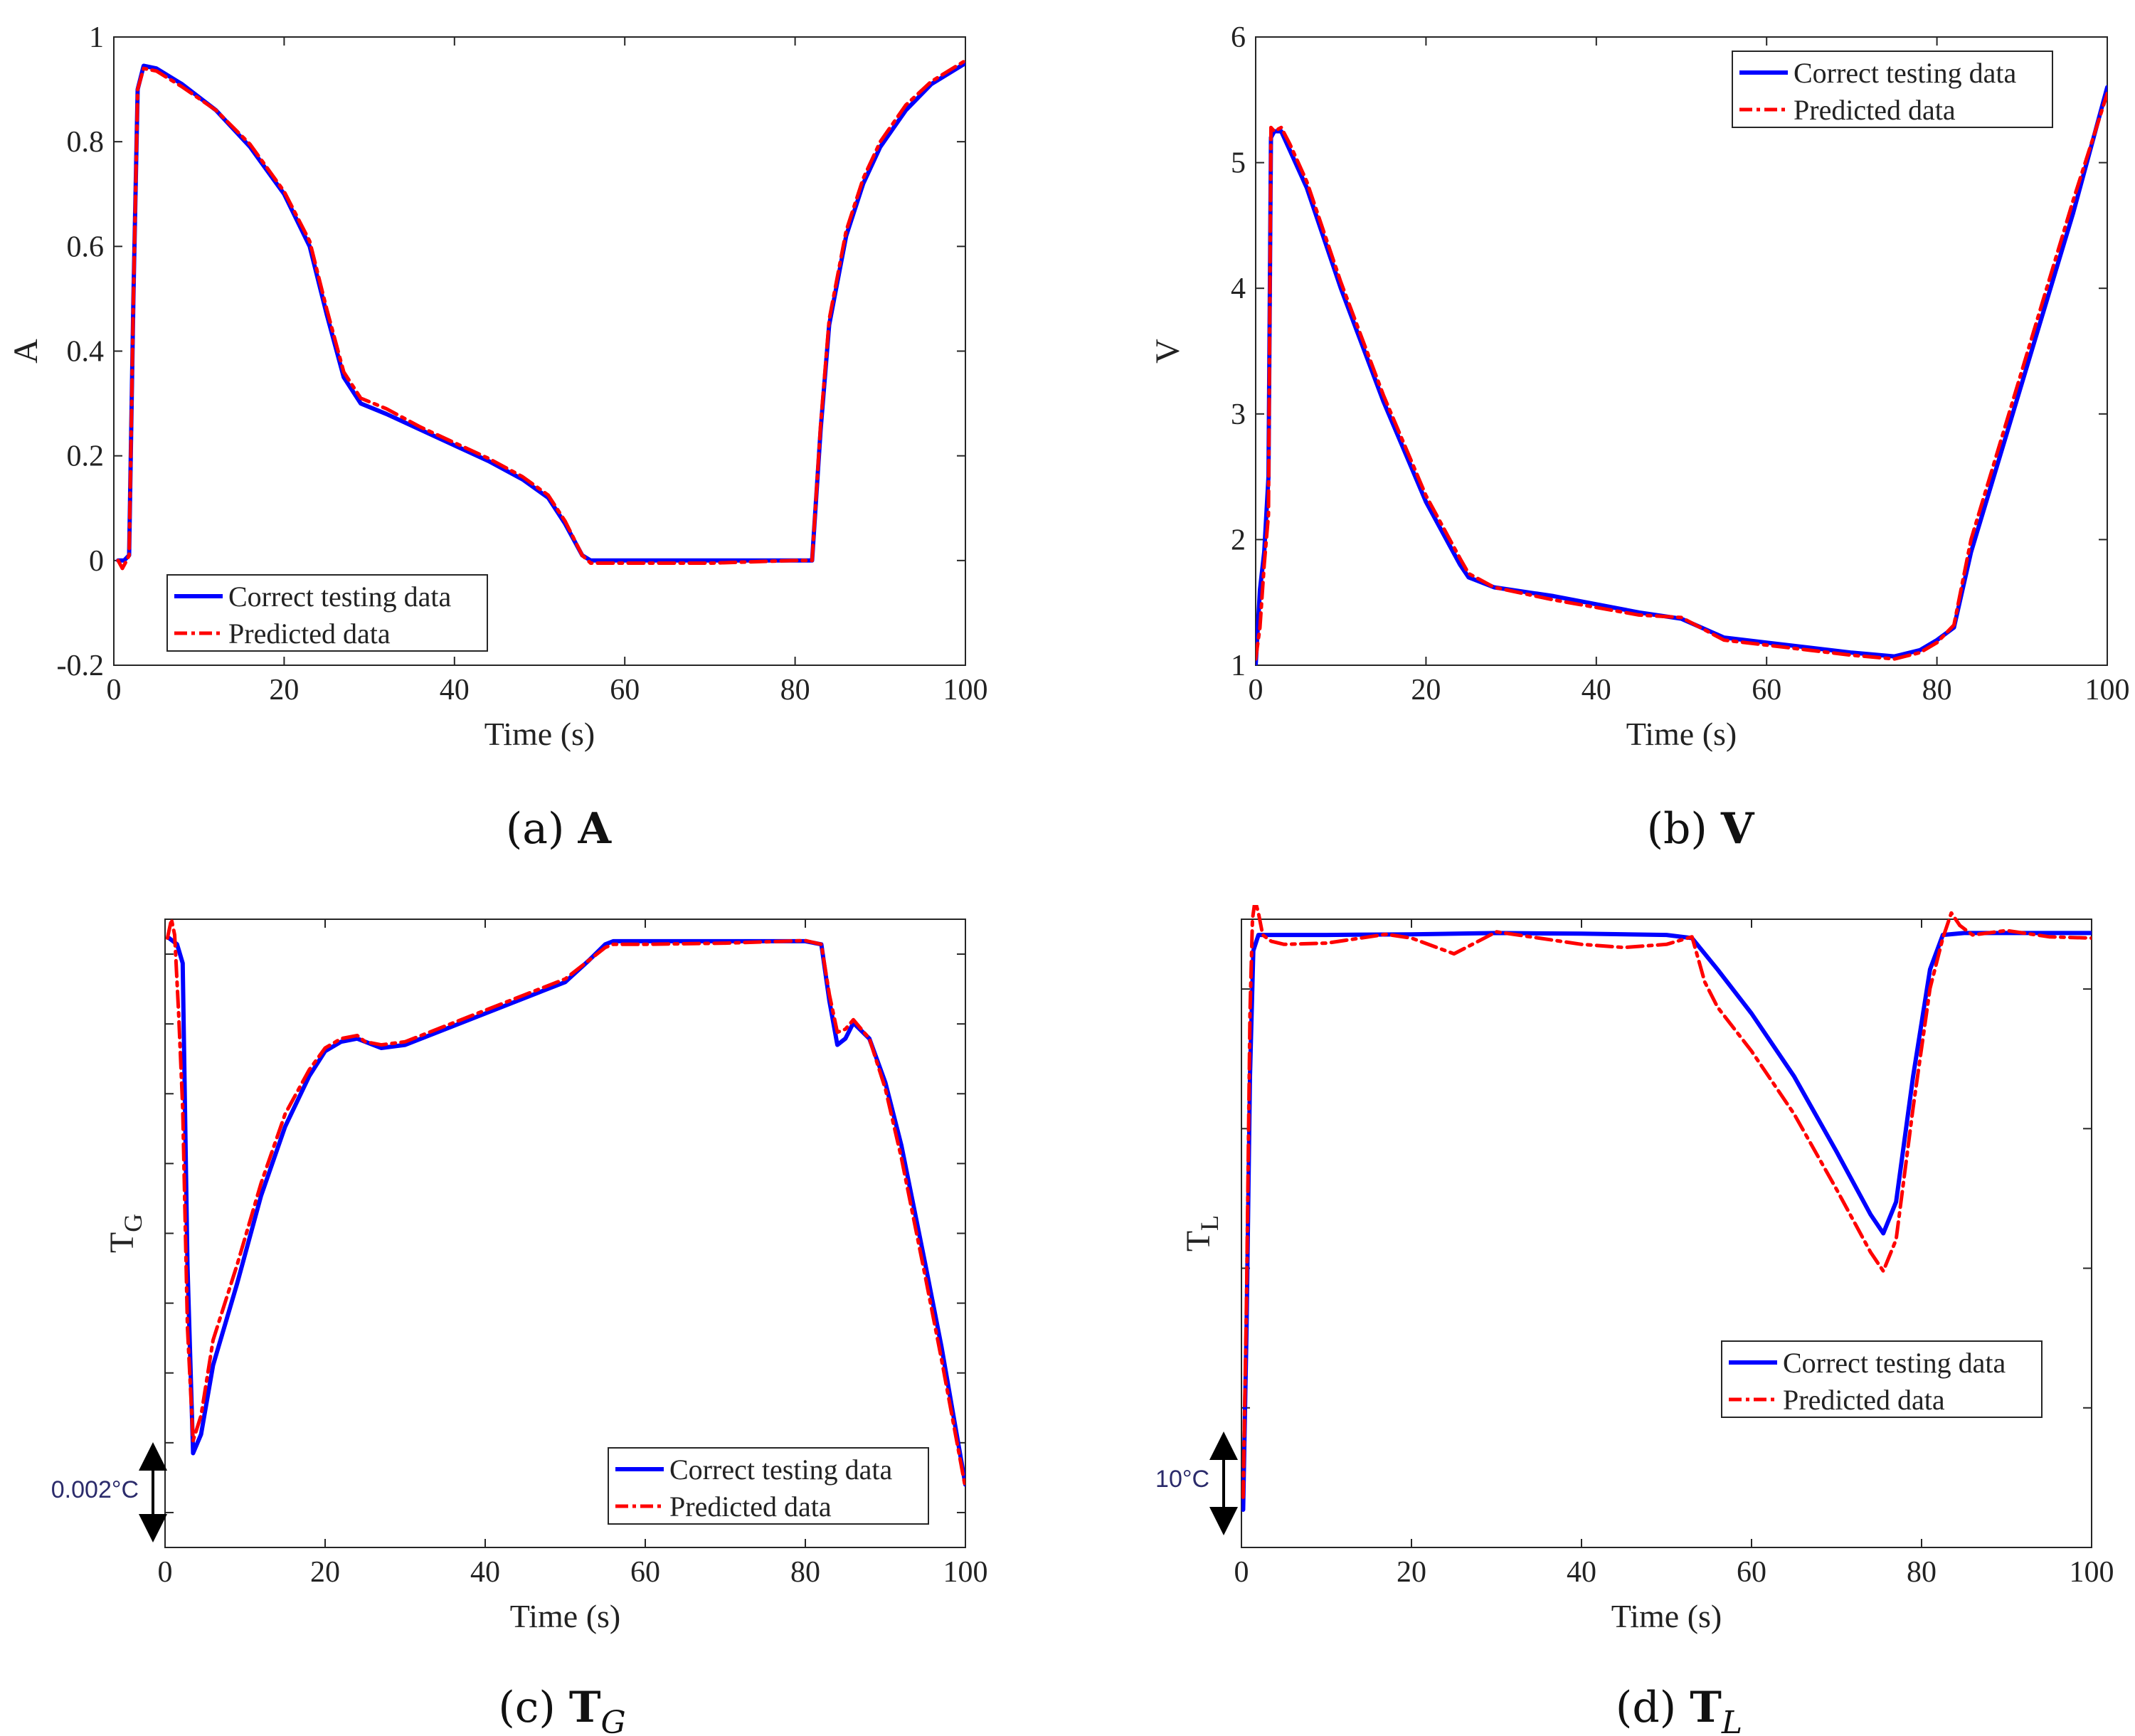 This screenshot has height=1736, width=2135. I want to click on subfigure-caption: (d) TL, so click(1679, 1709).